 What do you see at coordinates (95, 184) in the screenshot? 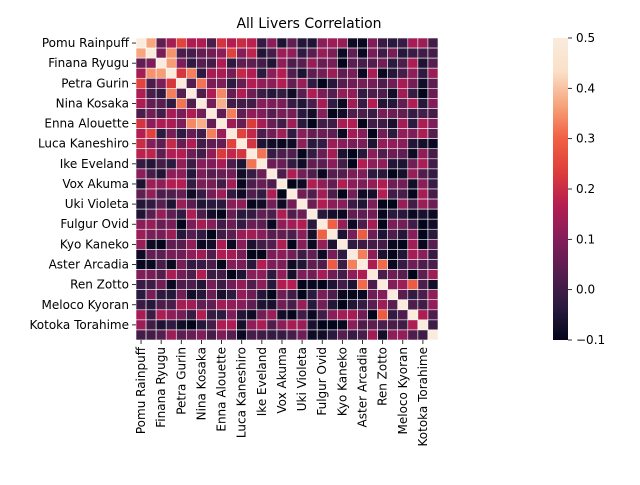
I see `y-tick-label: Vox Akuma` at bounding box center [95, 184].